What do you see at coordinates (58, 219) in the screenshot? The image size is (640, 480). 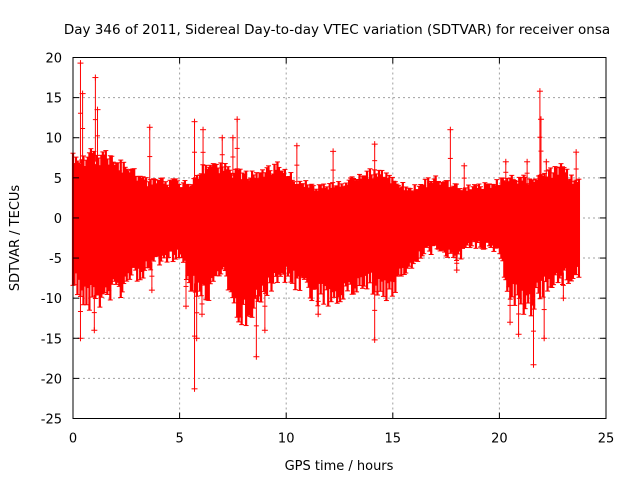 I see `y-tick-label: 0` at bounding box center [58, 219].